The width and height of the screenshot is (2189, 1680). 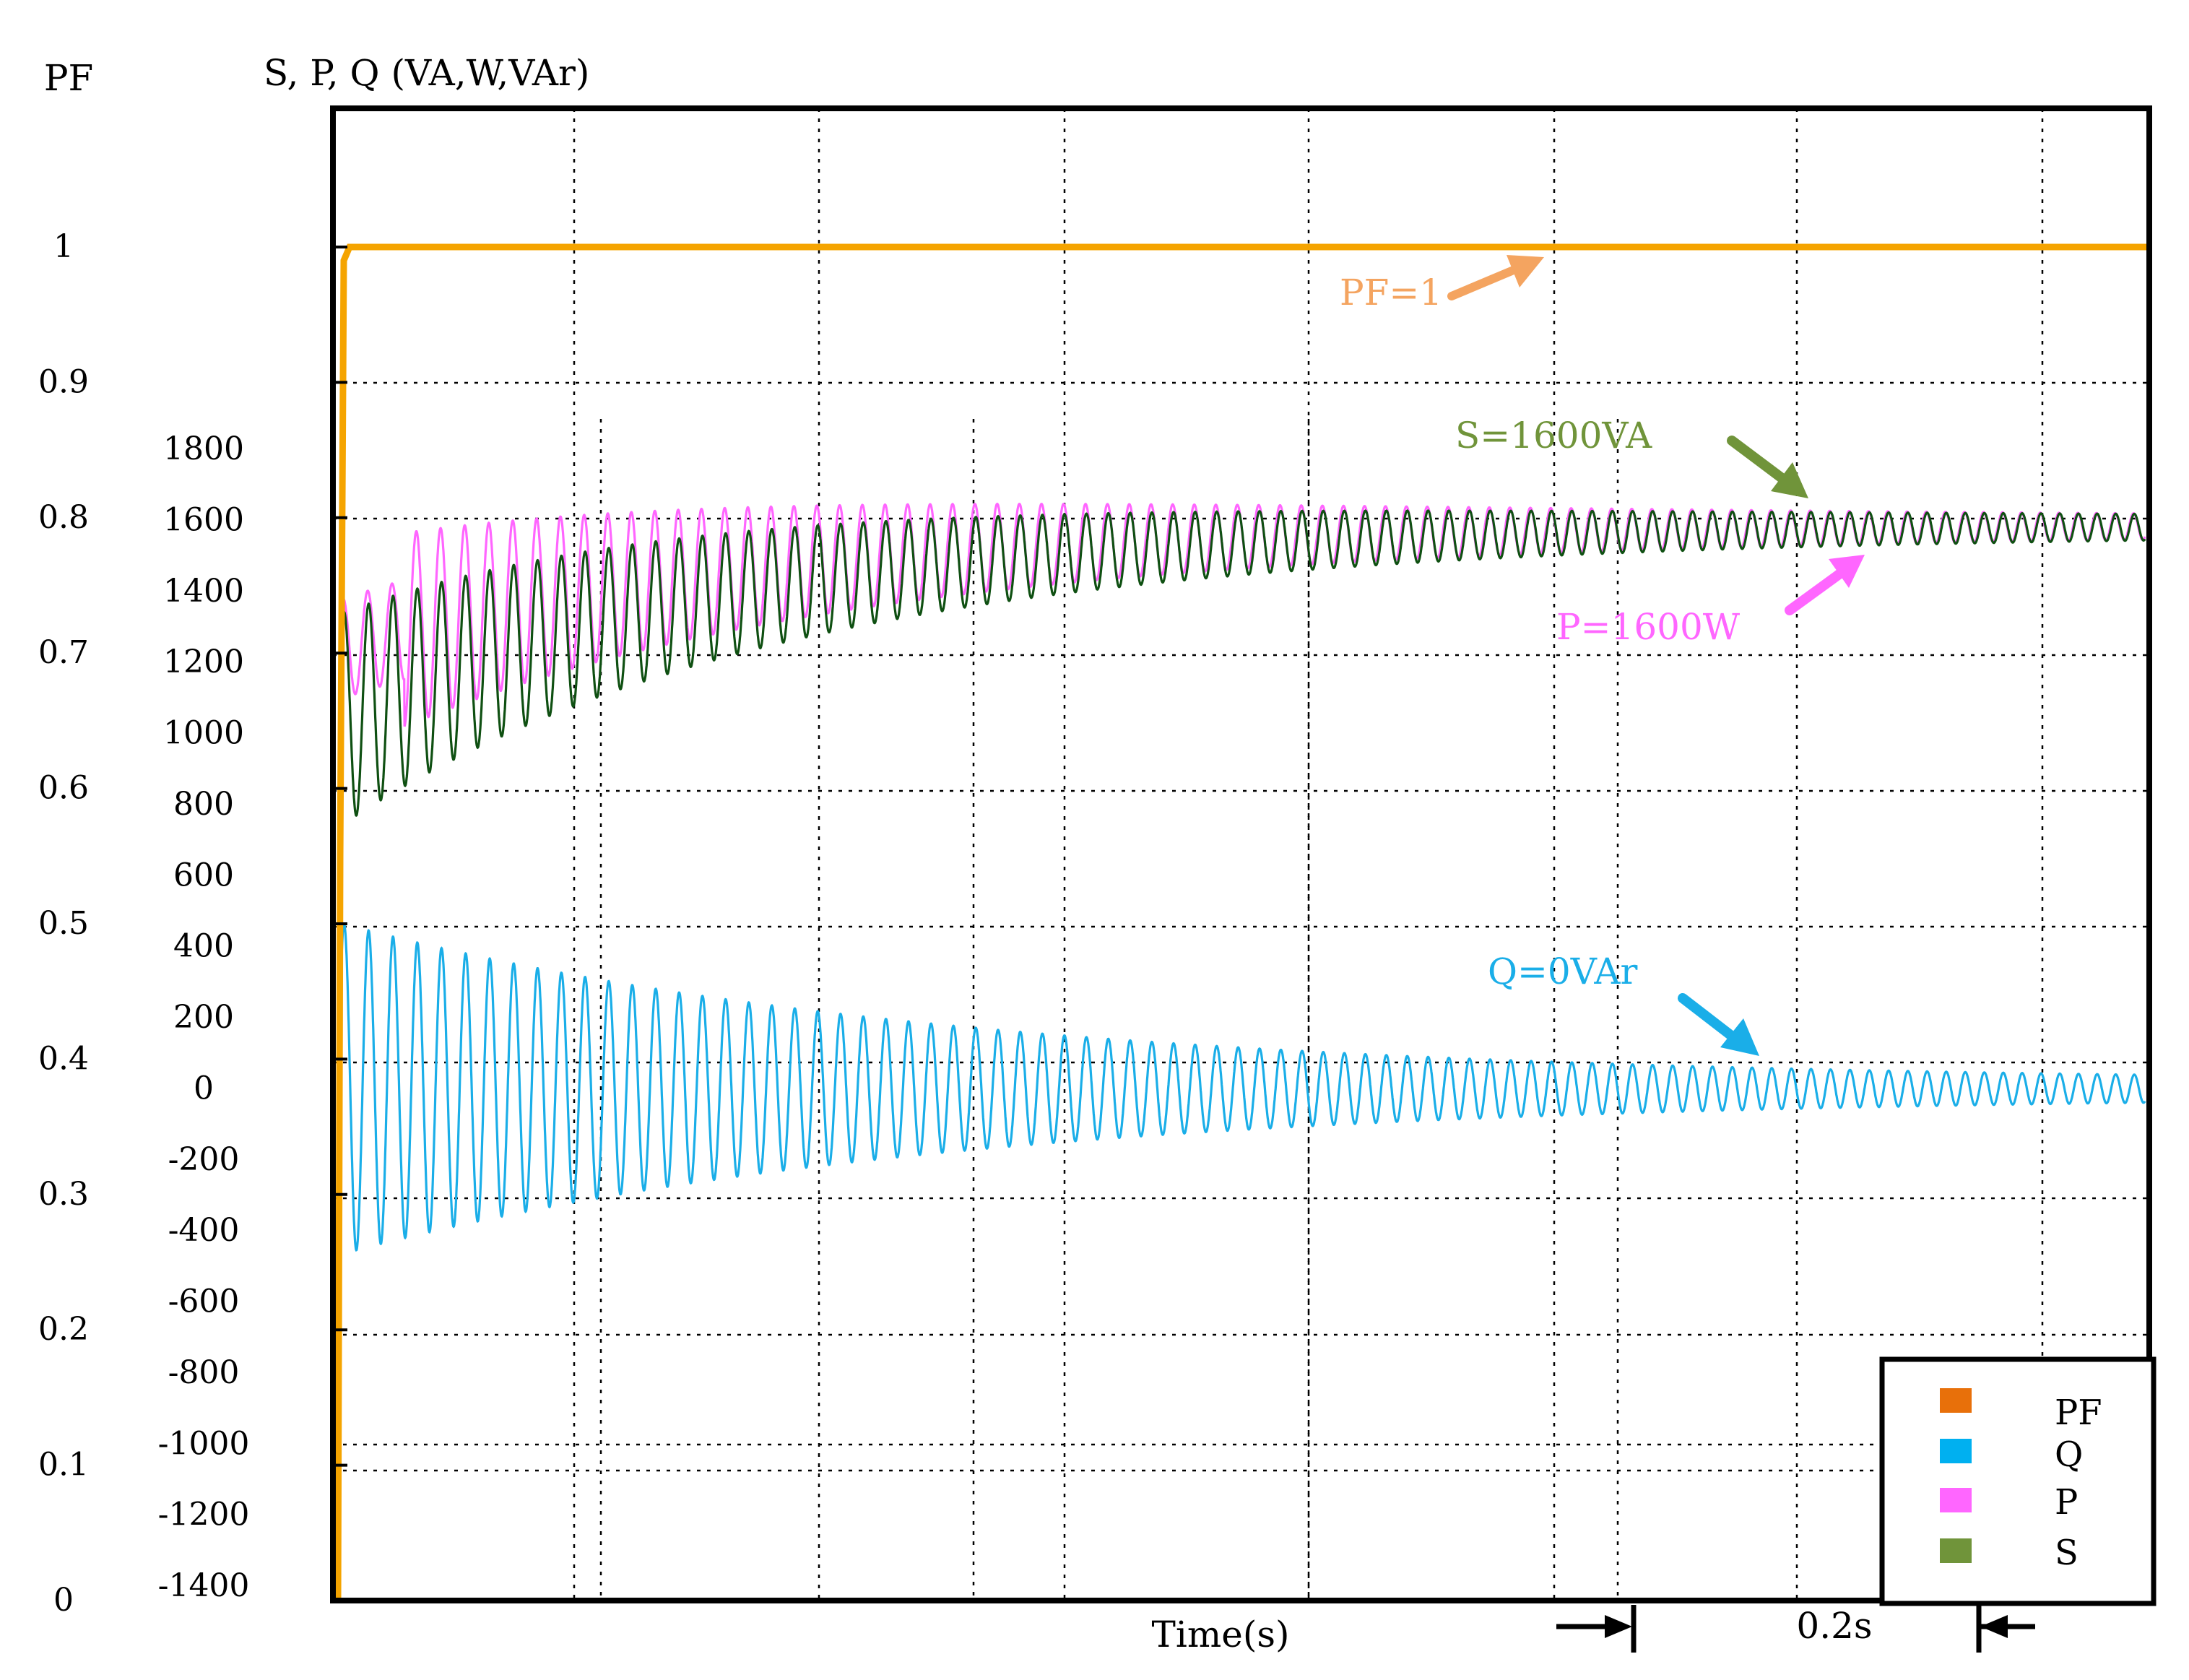 What do you see at coordinates (1710, 601) in the screenshot?
I see `annotation-p: P=1600W` at bounding box center [1710, 601].